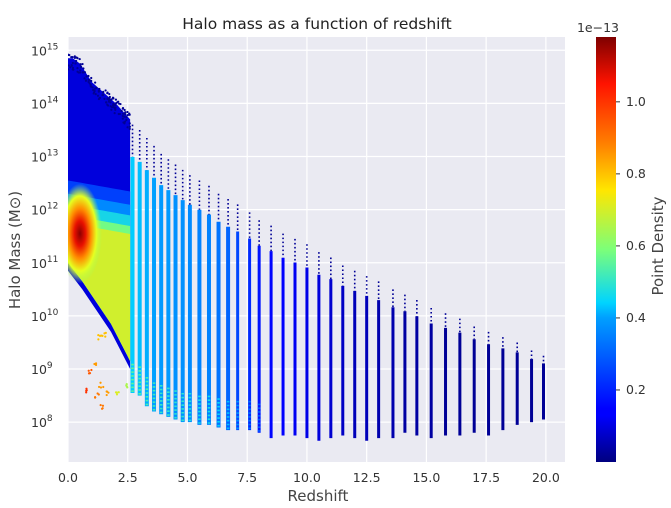  I want to click on x-tick-label: 15.0, so click(426, 477).